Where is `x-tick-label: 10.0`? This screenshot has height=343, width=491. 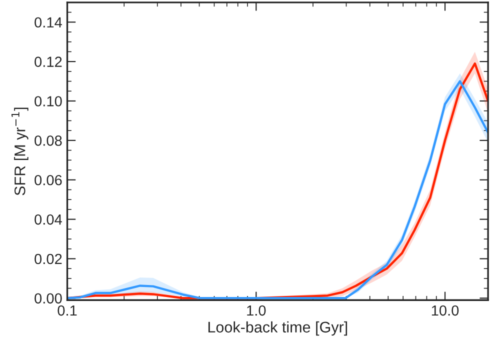 x-tick-label: 10.0 is located at coordinates (445, 310).